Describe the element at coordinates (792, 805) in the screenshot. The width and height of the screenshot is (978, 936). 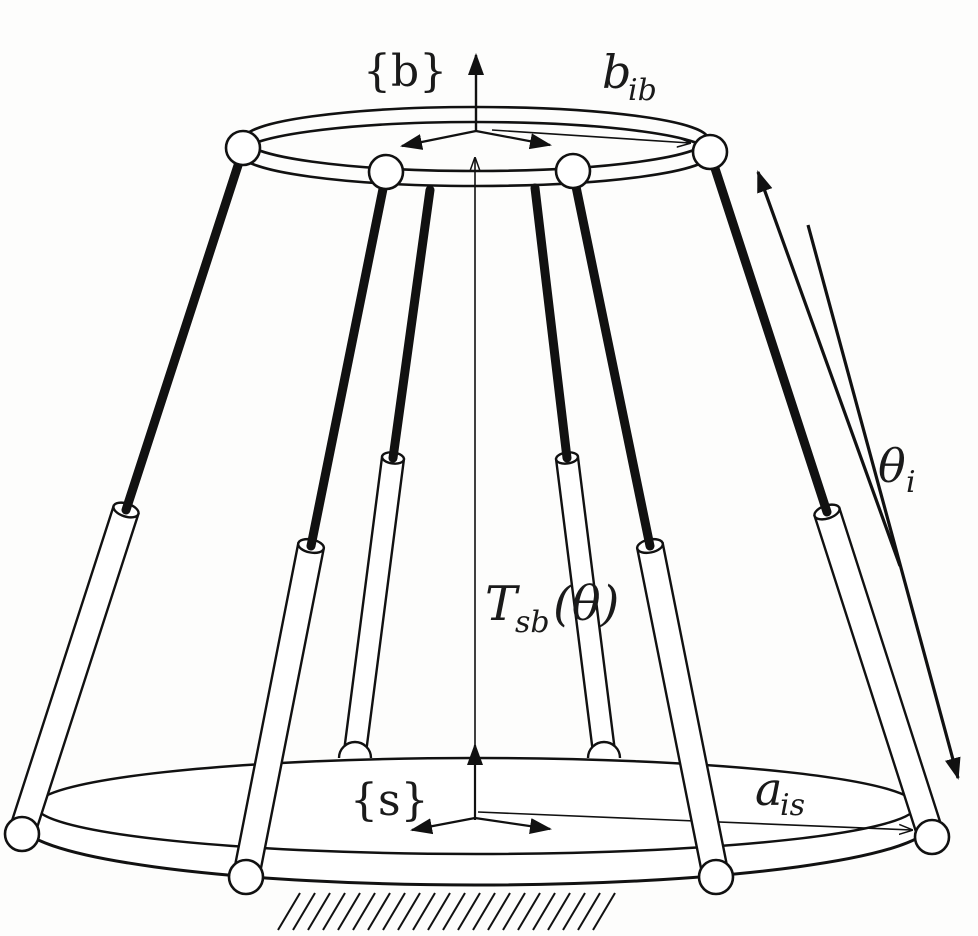
I see `base-vector-sub: is` at that location.